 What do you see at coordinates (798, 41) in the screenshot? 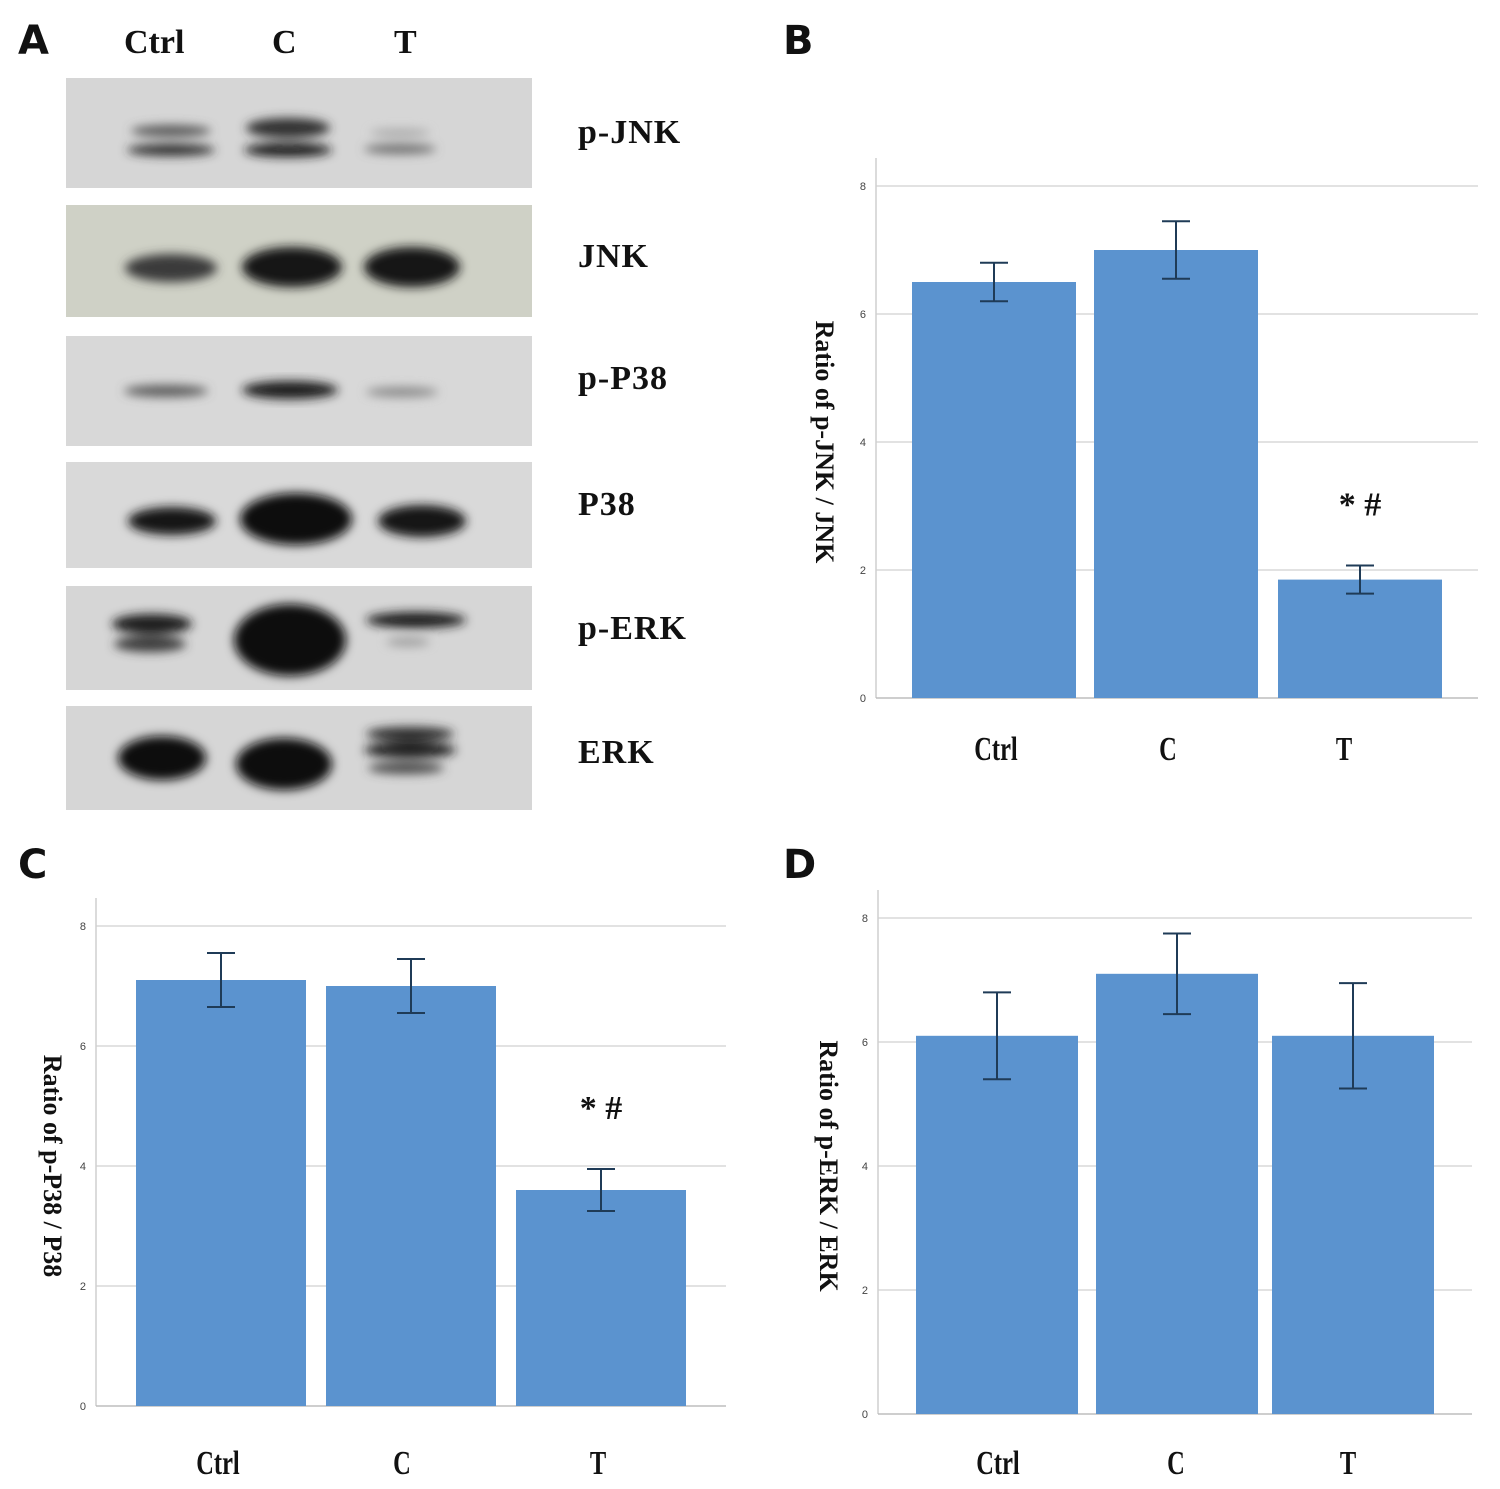
I see `panel-letter-b: B` at bounding box center [798, 41].